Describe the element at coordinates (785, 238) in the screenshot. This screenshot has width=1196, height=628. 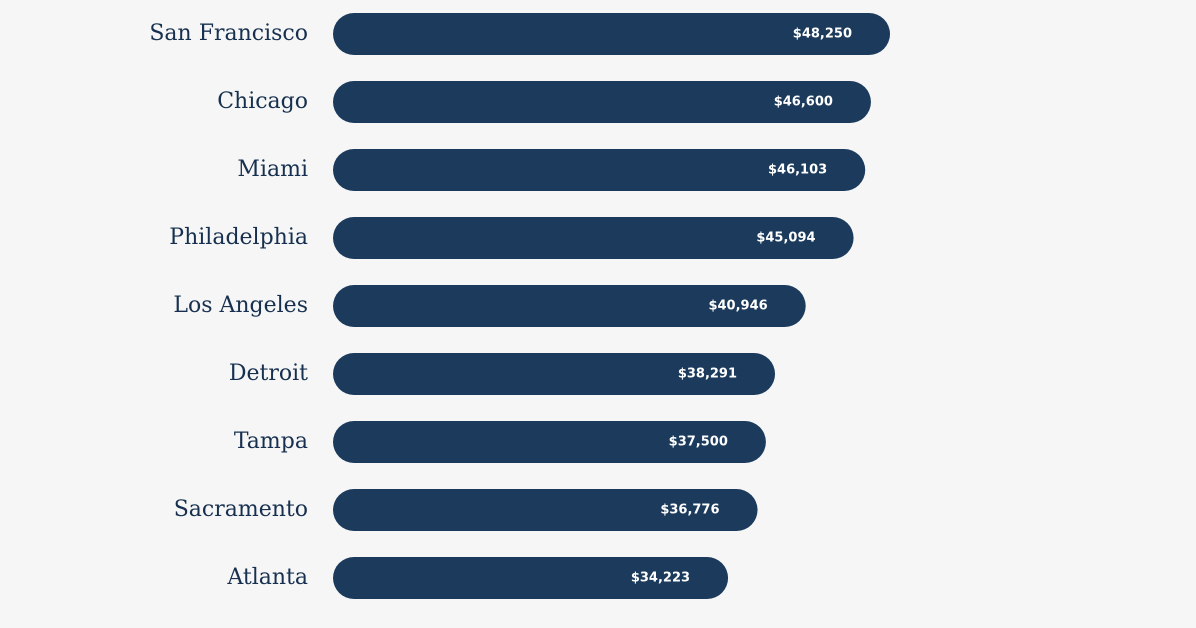
I see `value-label: $45,094` at that location.